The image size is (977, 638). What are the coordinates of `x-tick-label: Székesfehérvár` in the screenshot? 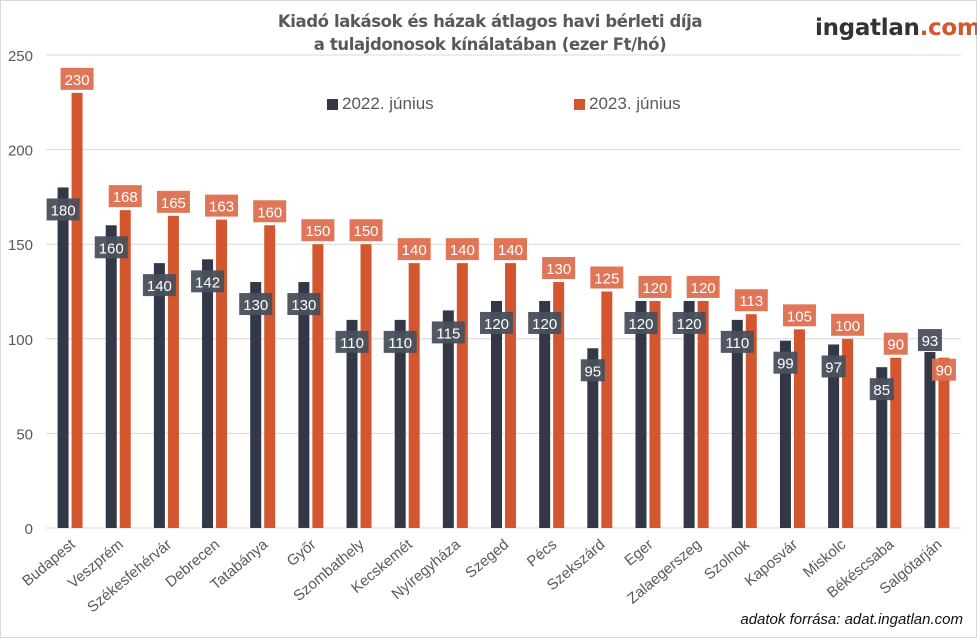 It's located at (129, 576).